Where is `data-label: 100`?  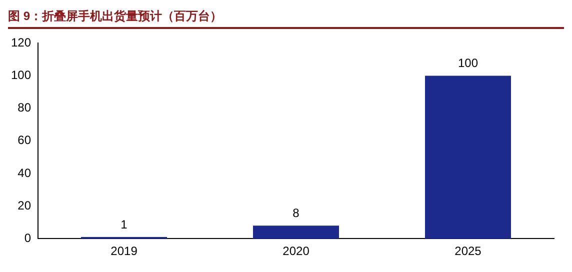
data-label: 100 is located at coordinates (468, 63).